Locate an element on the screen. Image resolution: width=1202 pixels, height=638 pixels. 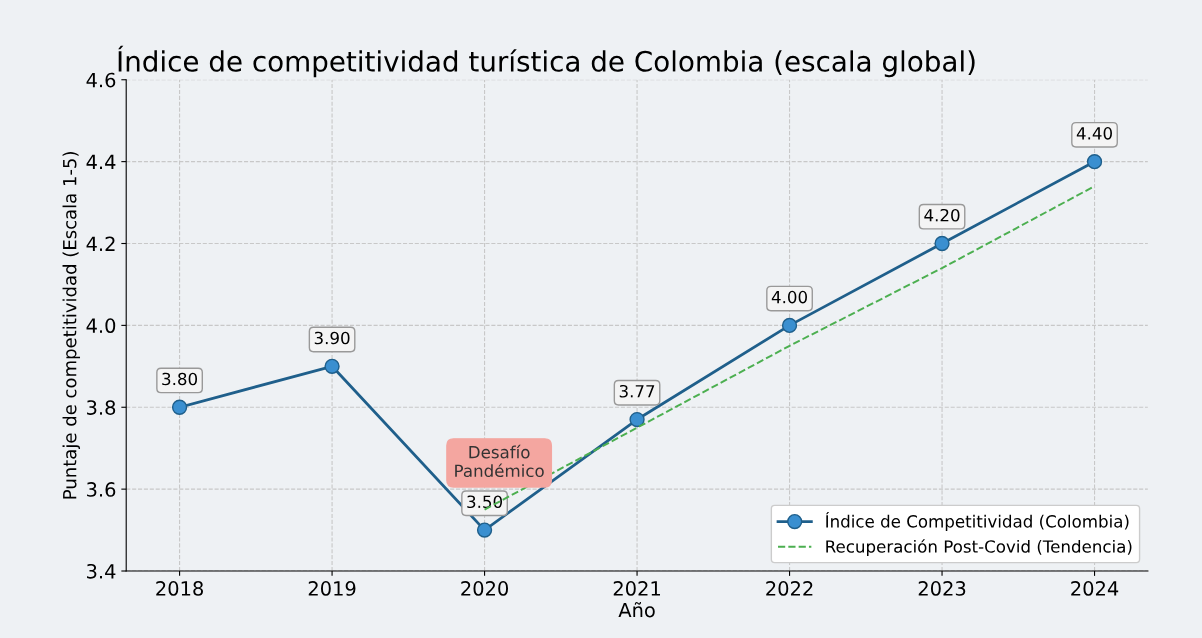
chart-title: Índice de competitividad turística de Colombia (escala global) is located at coordinates (546, 61).